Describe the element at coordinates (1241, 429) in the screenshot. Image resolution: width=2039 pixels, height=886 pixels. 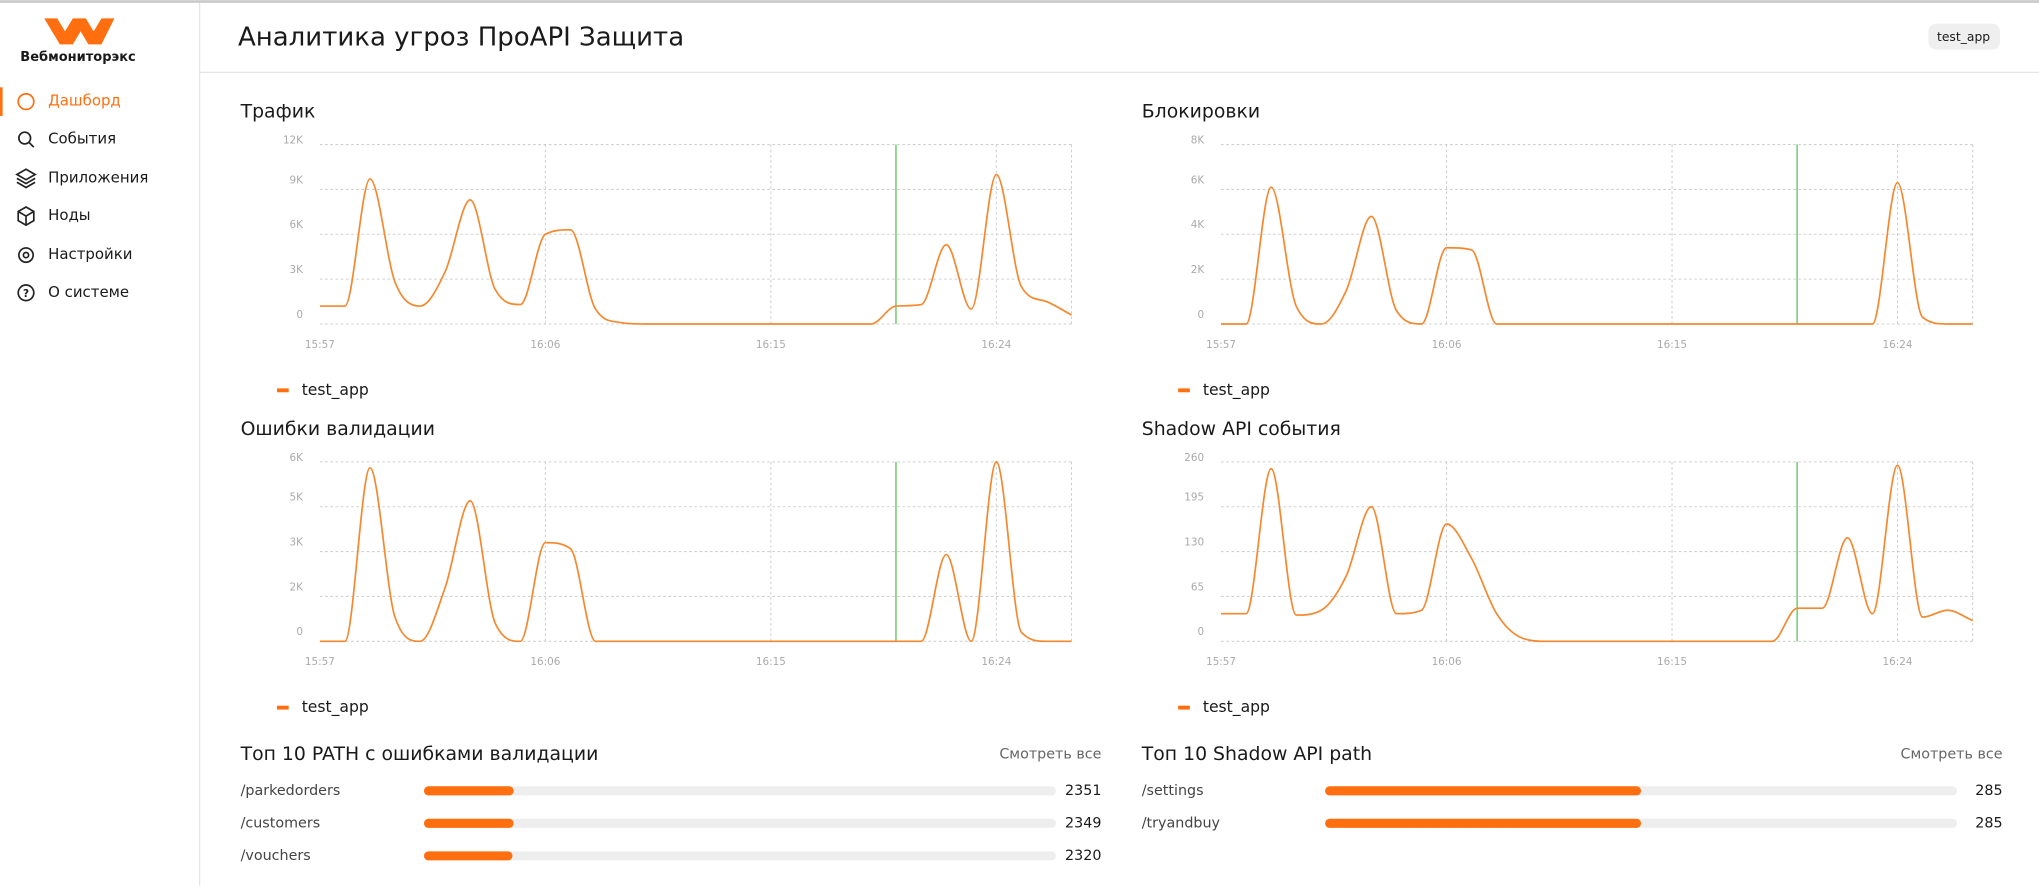
I see `chart-title: Shadow API события` at that location.